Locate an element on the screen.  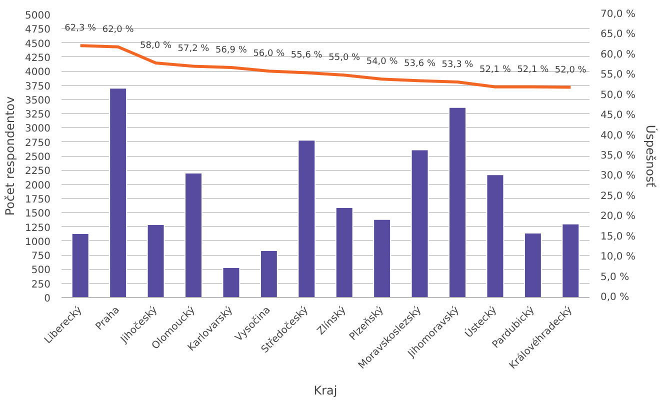
y-tick-label: 2750 is located at coordinates (38, 143).